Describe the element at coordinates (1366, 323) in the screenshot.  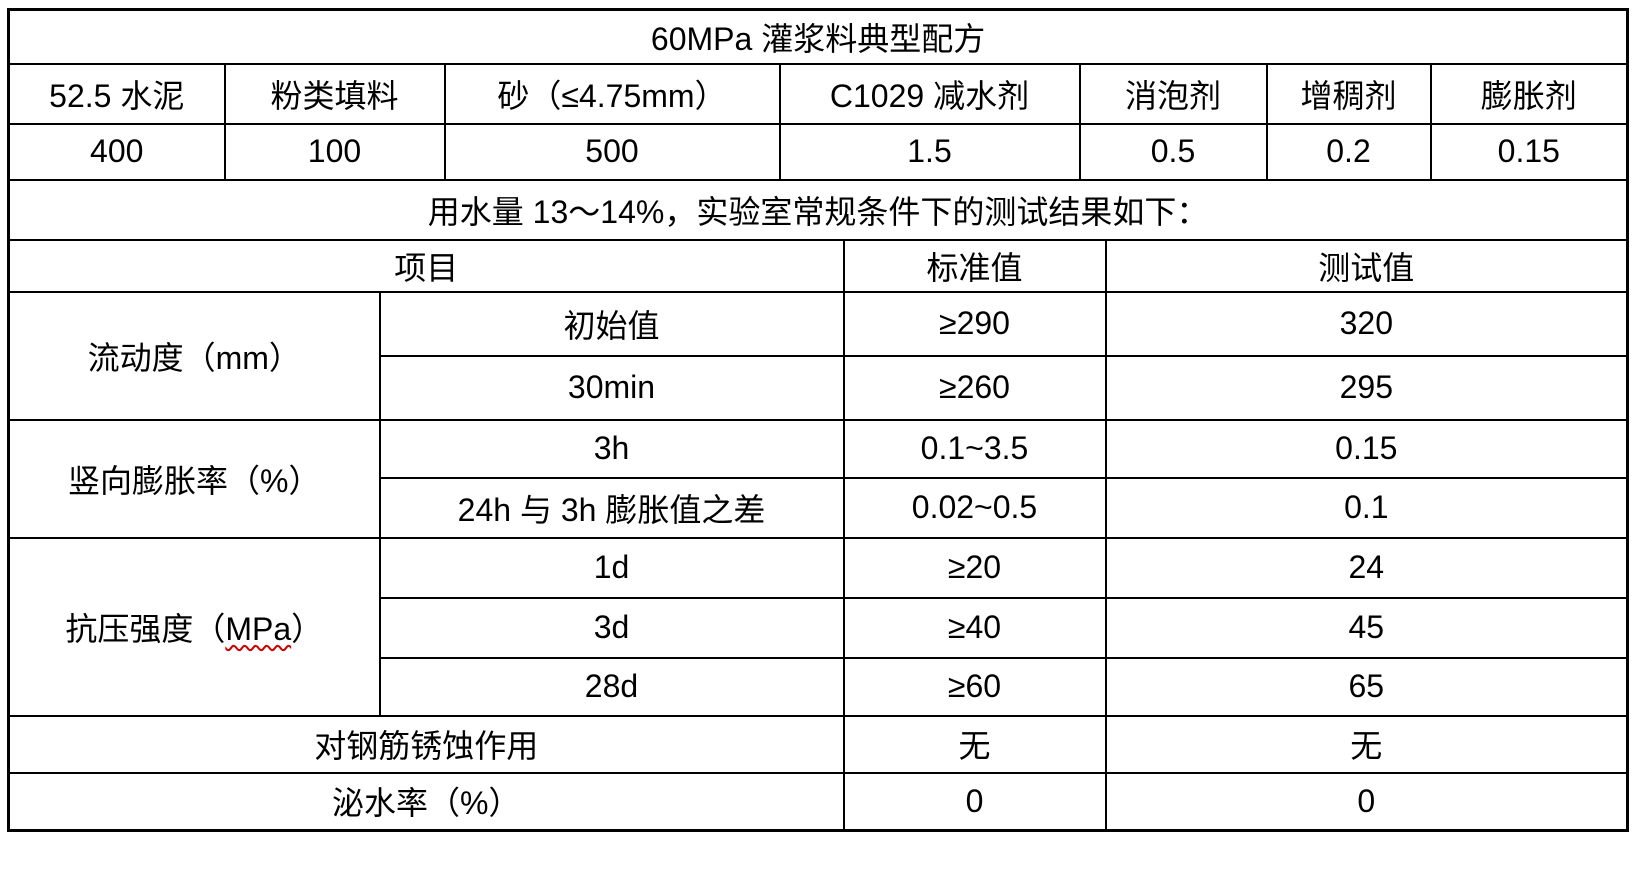
I see `test-initial-value: 320` at that location.